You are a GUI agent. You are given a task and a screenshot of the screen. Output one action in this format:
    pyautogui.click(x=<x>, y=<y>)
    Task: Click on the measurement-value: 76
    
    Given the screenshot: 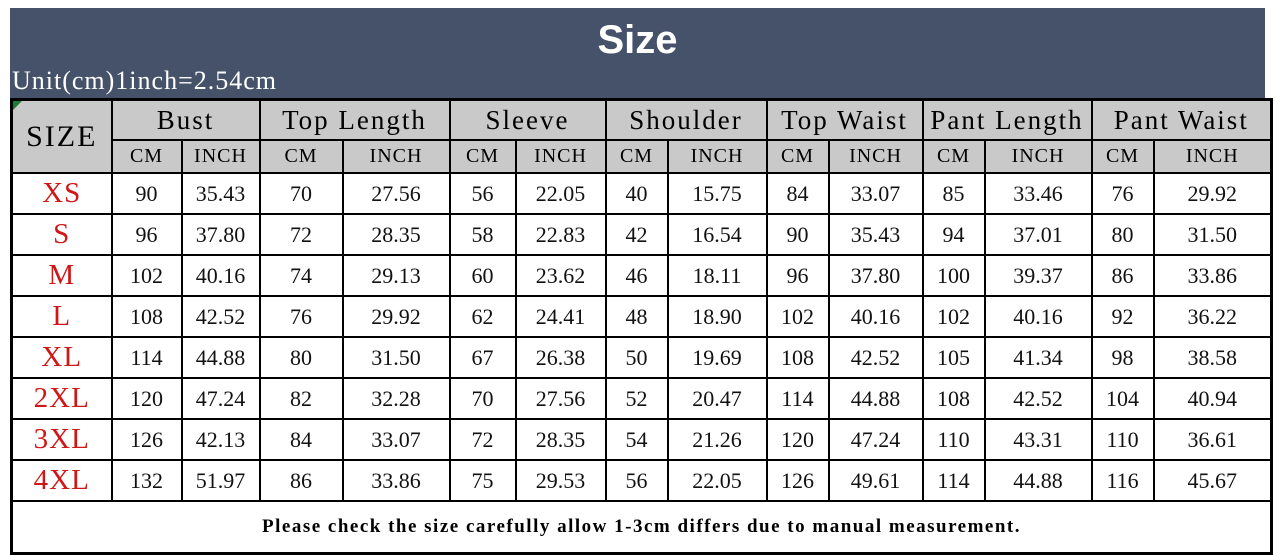 What is the action you would take?
    pyautogui.click(x=1122, y=193)
    